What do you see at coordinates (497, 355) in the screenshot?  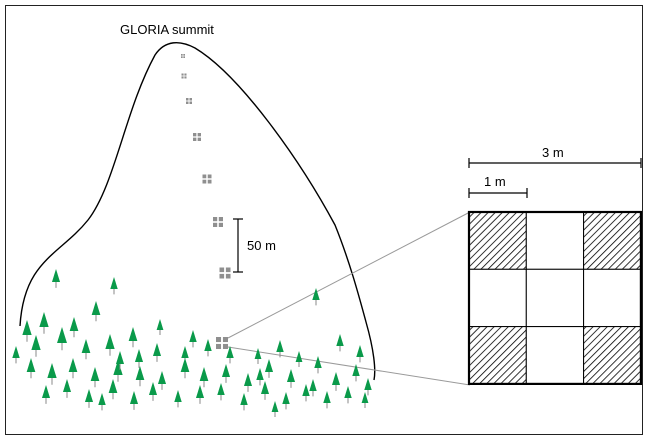 I see `grid-cell-bottom-left` at bounding box center [497, 355].